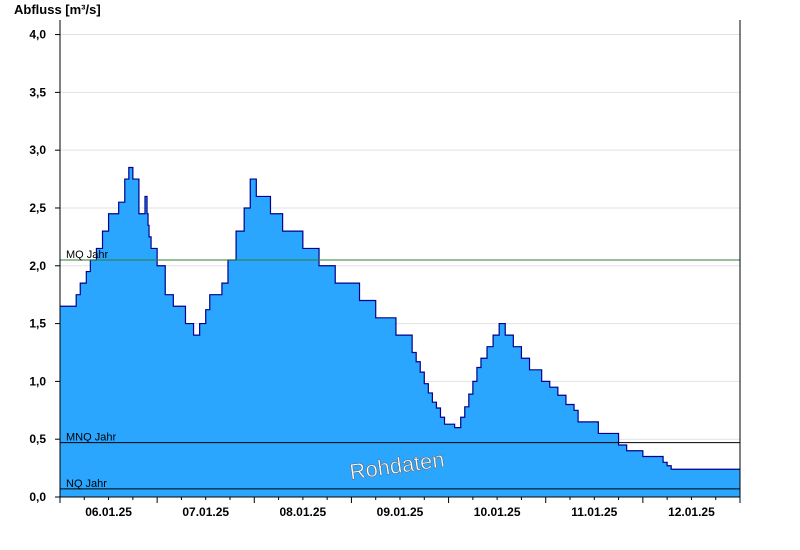 Image resolution: width=800 pixels, height=550 pixels. What do you see at coordinates (497, 512) in the screenshot?
I see `x-tick-label: 10.01.25` at bounding box center [497, 512].